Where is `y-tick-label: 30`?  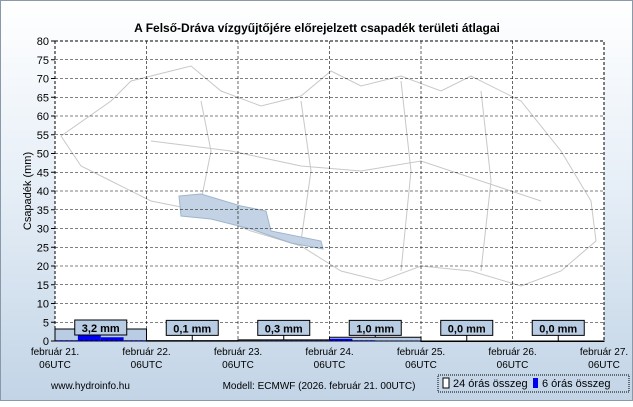
y-tick-label: 30 is located at coordinates (43, 230).